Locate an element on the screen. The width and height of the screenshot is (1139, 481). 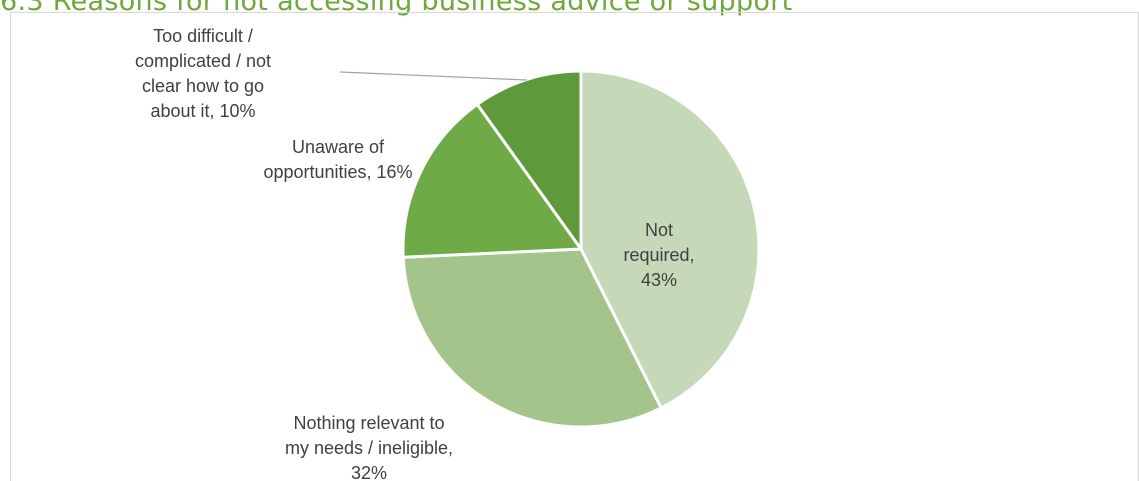
slice-data-label-line: Not is located at coordinates (659, 230).